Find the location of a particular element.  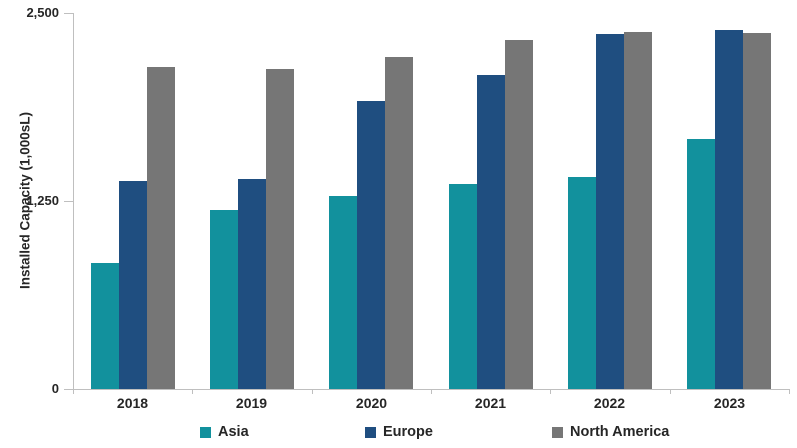

bar-europe-2019 is located at coordinates (251, 284).